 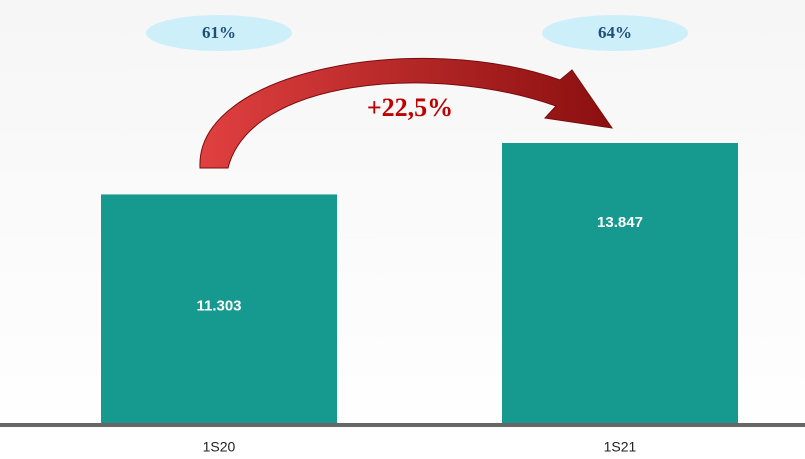 What do you see at coordinates (620, 447) in the screenshot?
I see `x-tick-label: 1S21` at bounding box center [620, 447].